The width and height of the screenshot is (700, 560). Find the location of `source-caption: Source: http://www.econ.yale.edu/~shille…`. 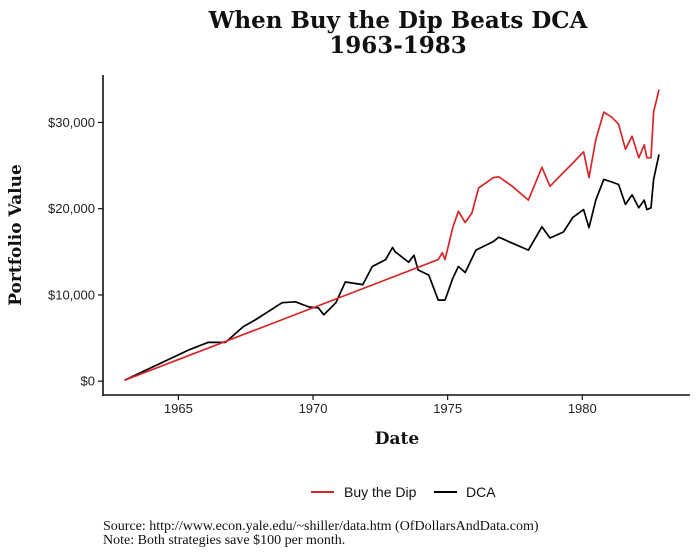

source-caption: Source: http://www.econ.yale.edu/~shille… is located at coordinates (321, 526).